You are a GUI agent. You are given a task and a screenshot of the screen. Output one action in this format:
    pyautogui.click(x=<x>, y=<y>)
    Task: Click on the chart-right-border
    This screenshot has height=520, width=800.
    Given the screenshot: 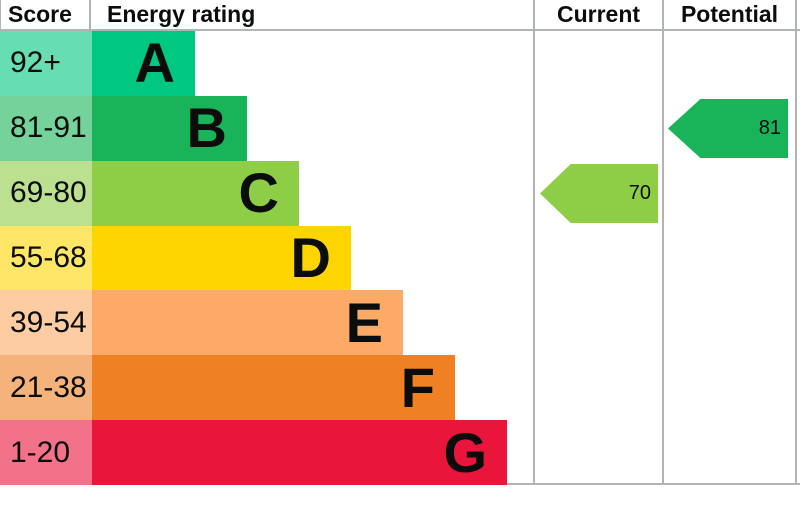 What is the action you would take?
    pyautogui.click(x=796, y=242)
    